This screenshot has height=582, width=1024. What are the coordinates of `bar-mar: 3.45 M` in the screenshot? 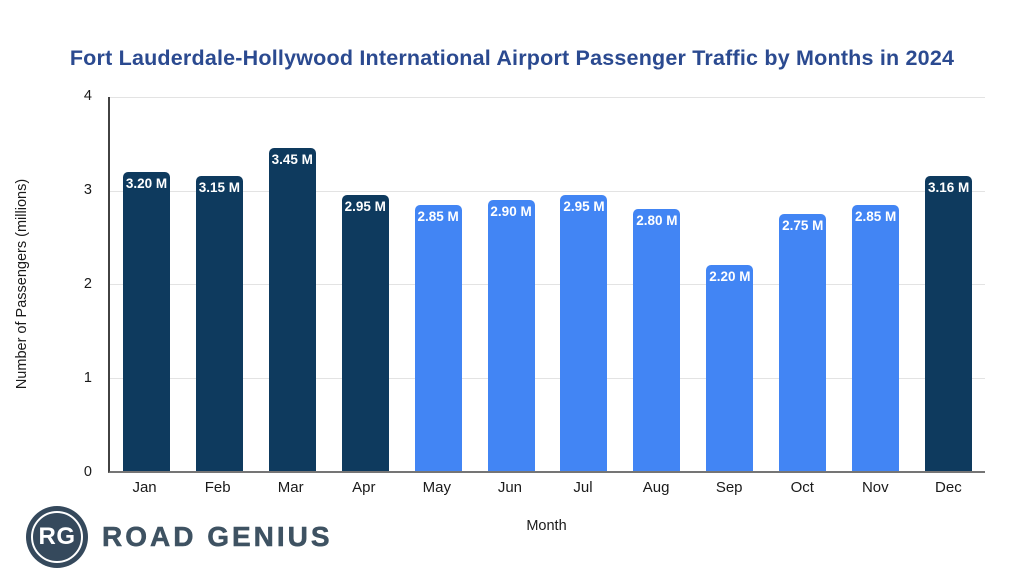 It's located at (292, 309).